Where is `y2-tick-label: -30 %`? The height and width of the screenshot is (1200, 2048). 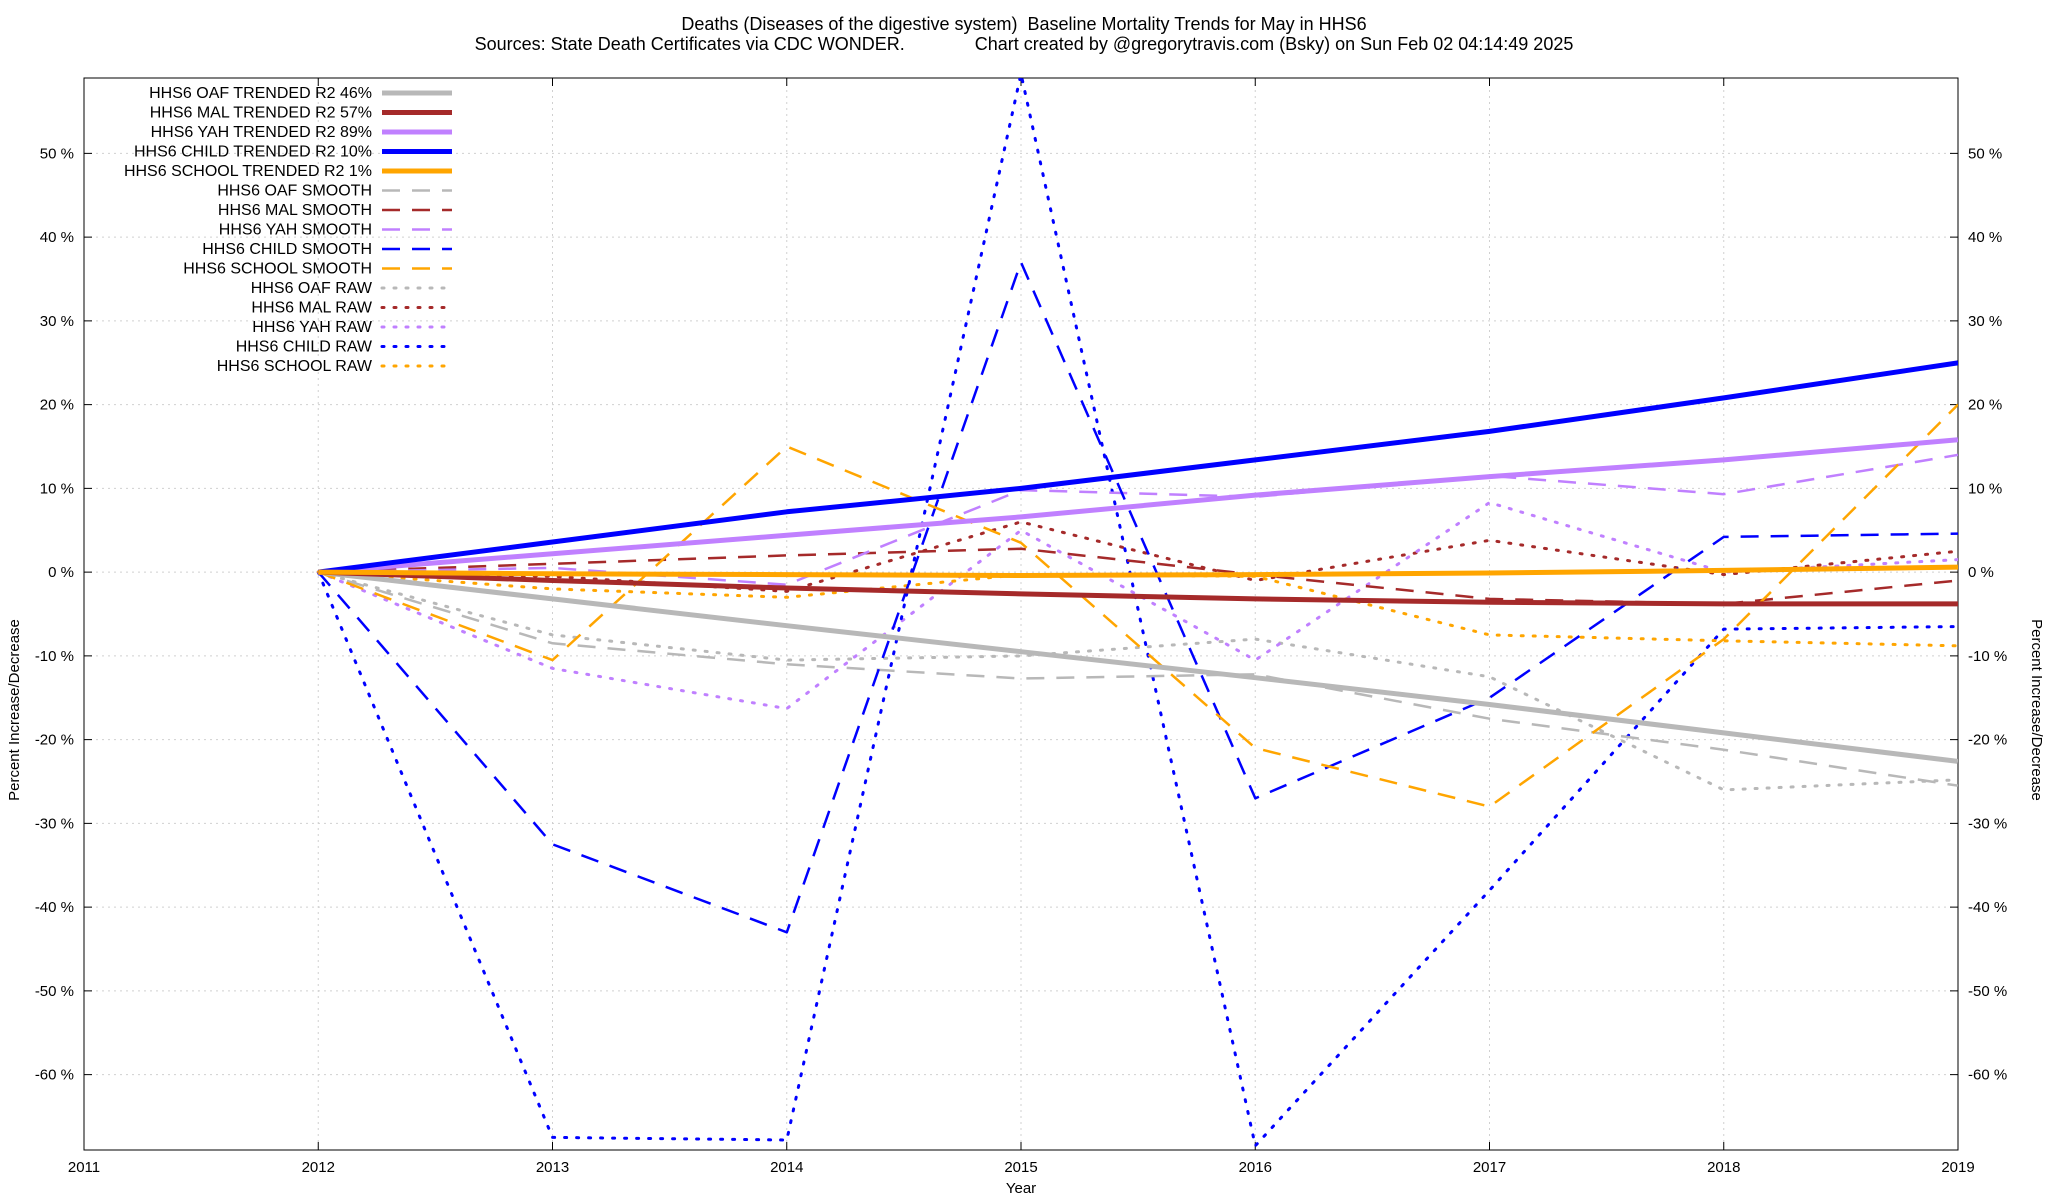 y2-tick-label: -30 % is located at coordinates (1987, 823).